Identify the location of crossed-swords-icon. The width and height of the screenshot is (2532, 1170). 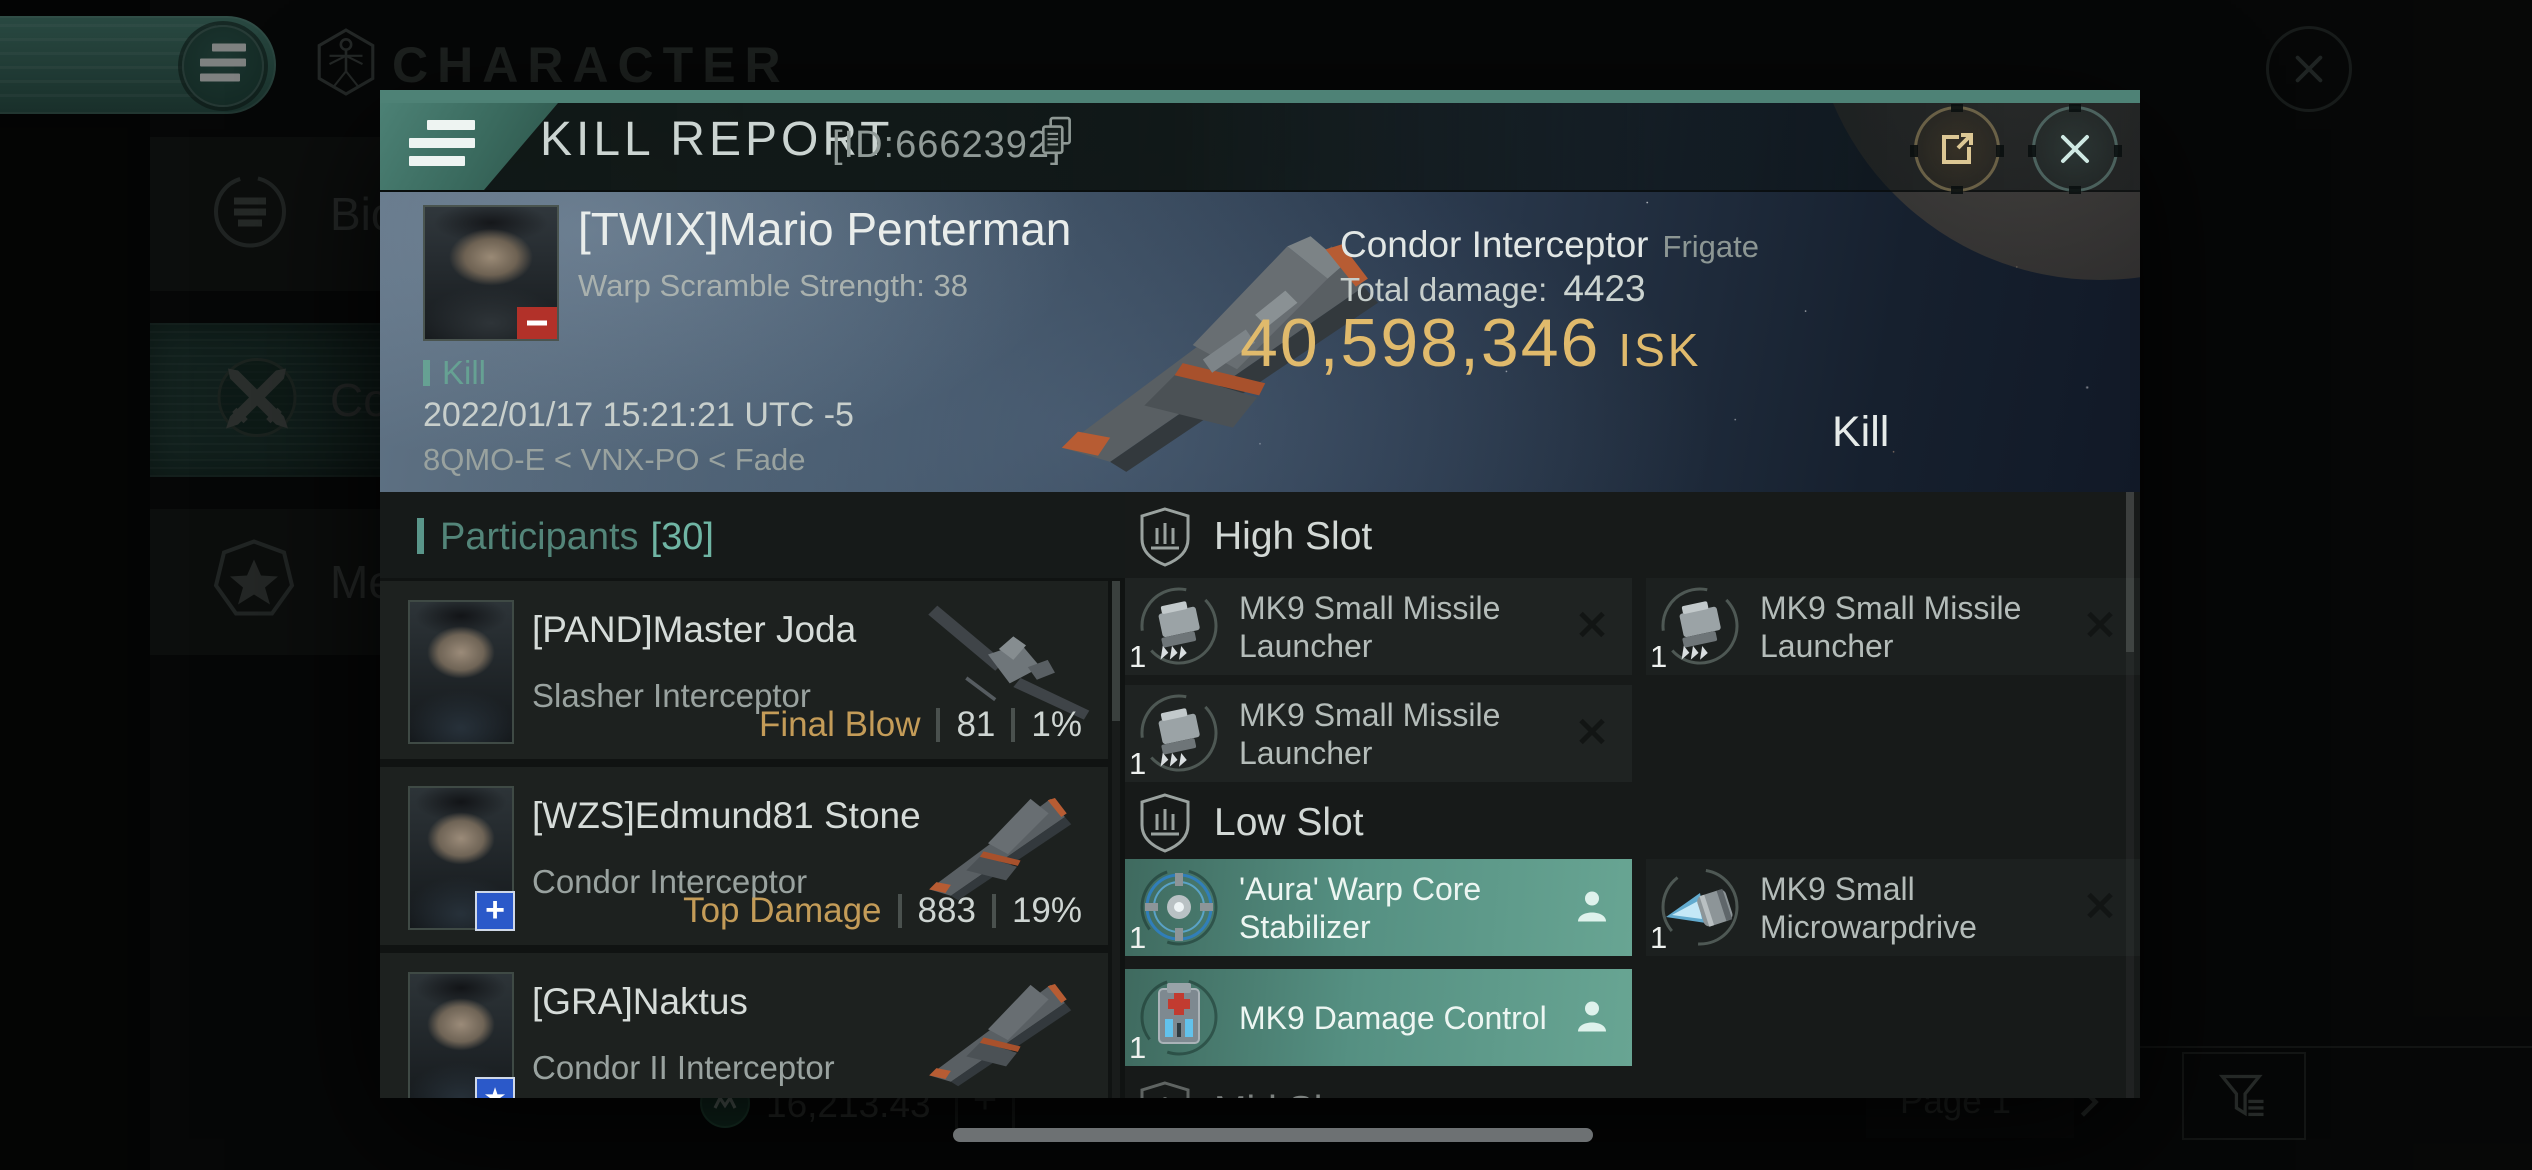
(257, 400).